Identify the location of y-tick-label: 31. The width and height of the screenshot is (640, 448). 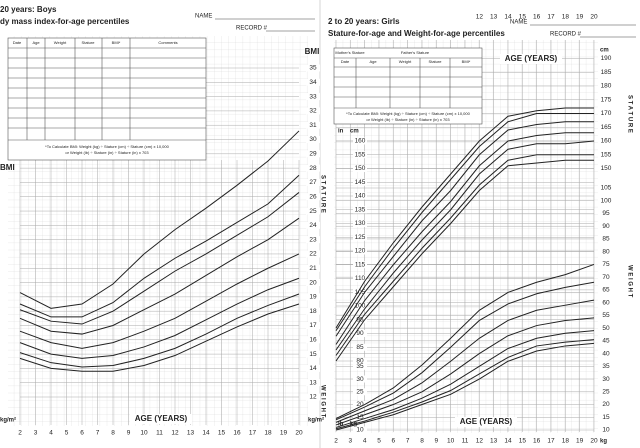
(313, 125).